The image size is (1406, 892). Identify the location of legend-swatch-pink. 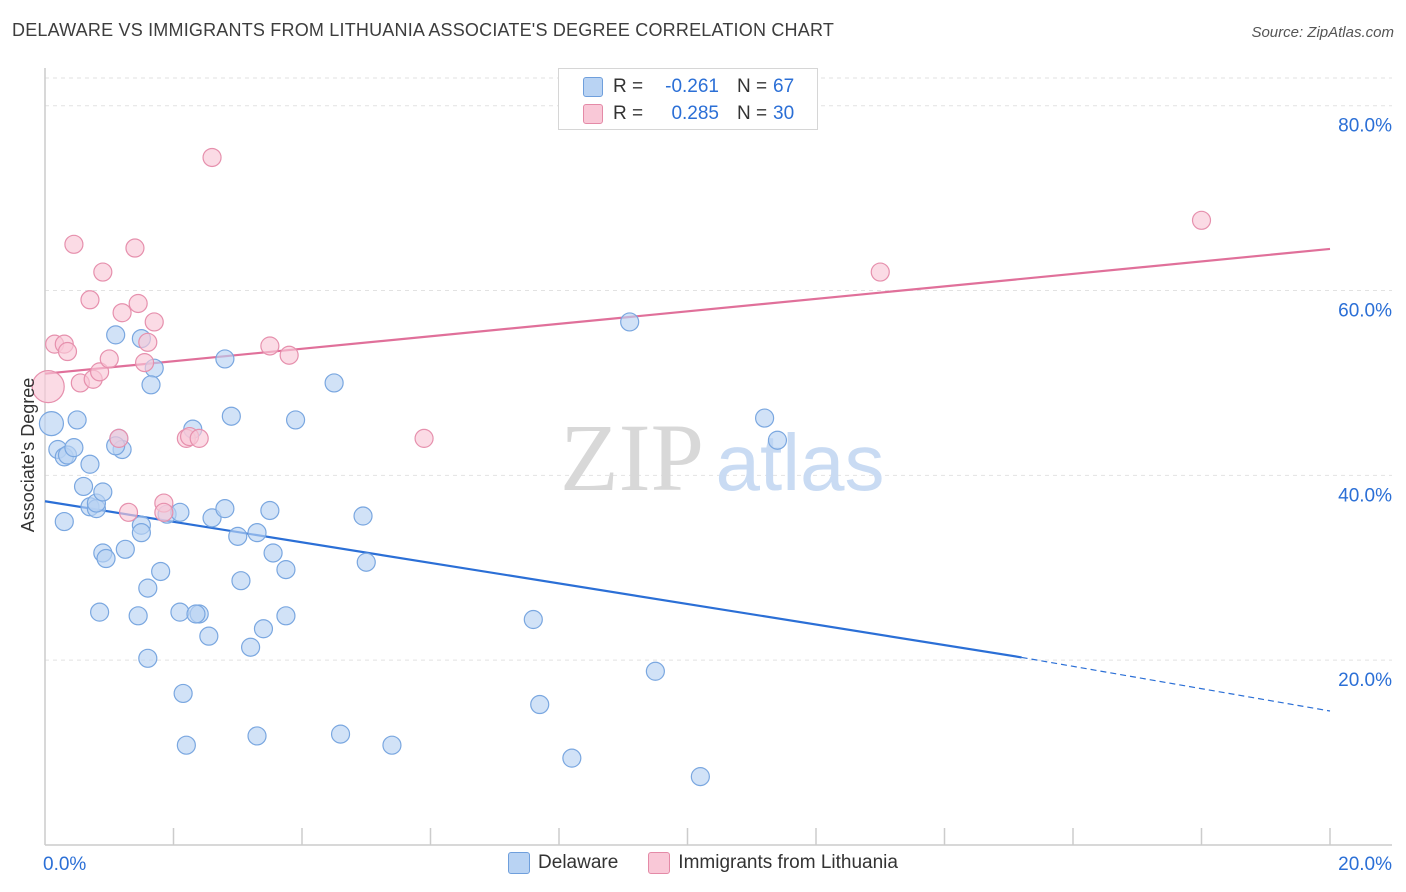
(659, 863).